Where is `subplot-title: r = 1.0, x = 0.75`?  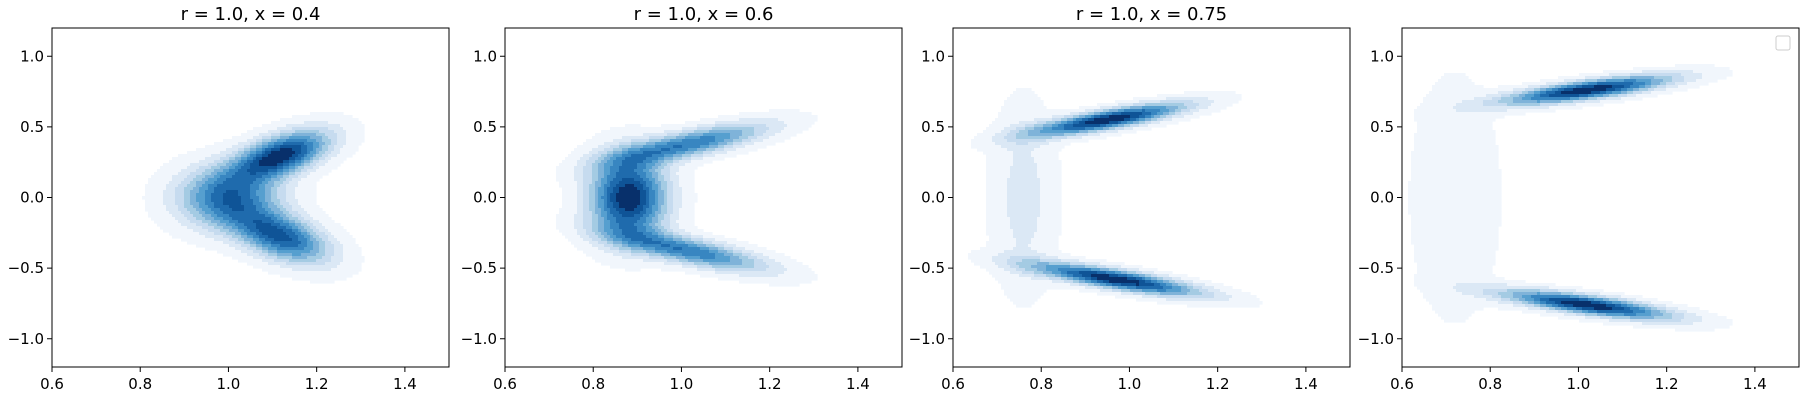 subplot-title: r = 1.0, x = 0.75 is located at coordinates (1151, 14).